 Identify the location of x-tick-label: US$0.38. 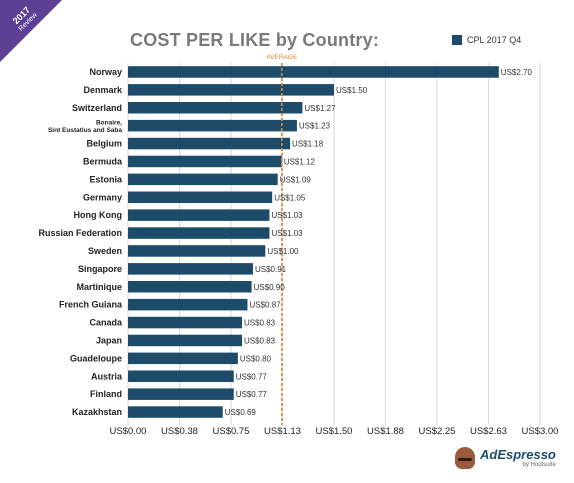
(179, 431).